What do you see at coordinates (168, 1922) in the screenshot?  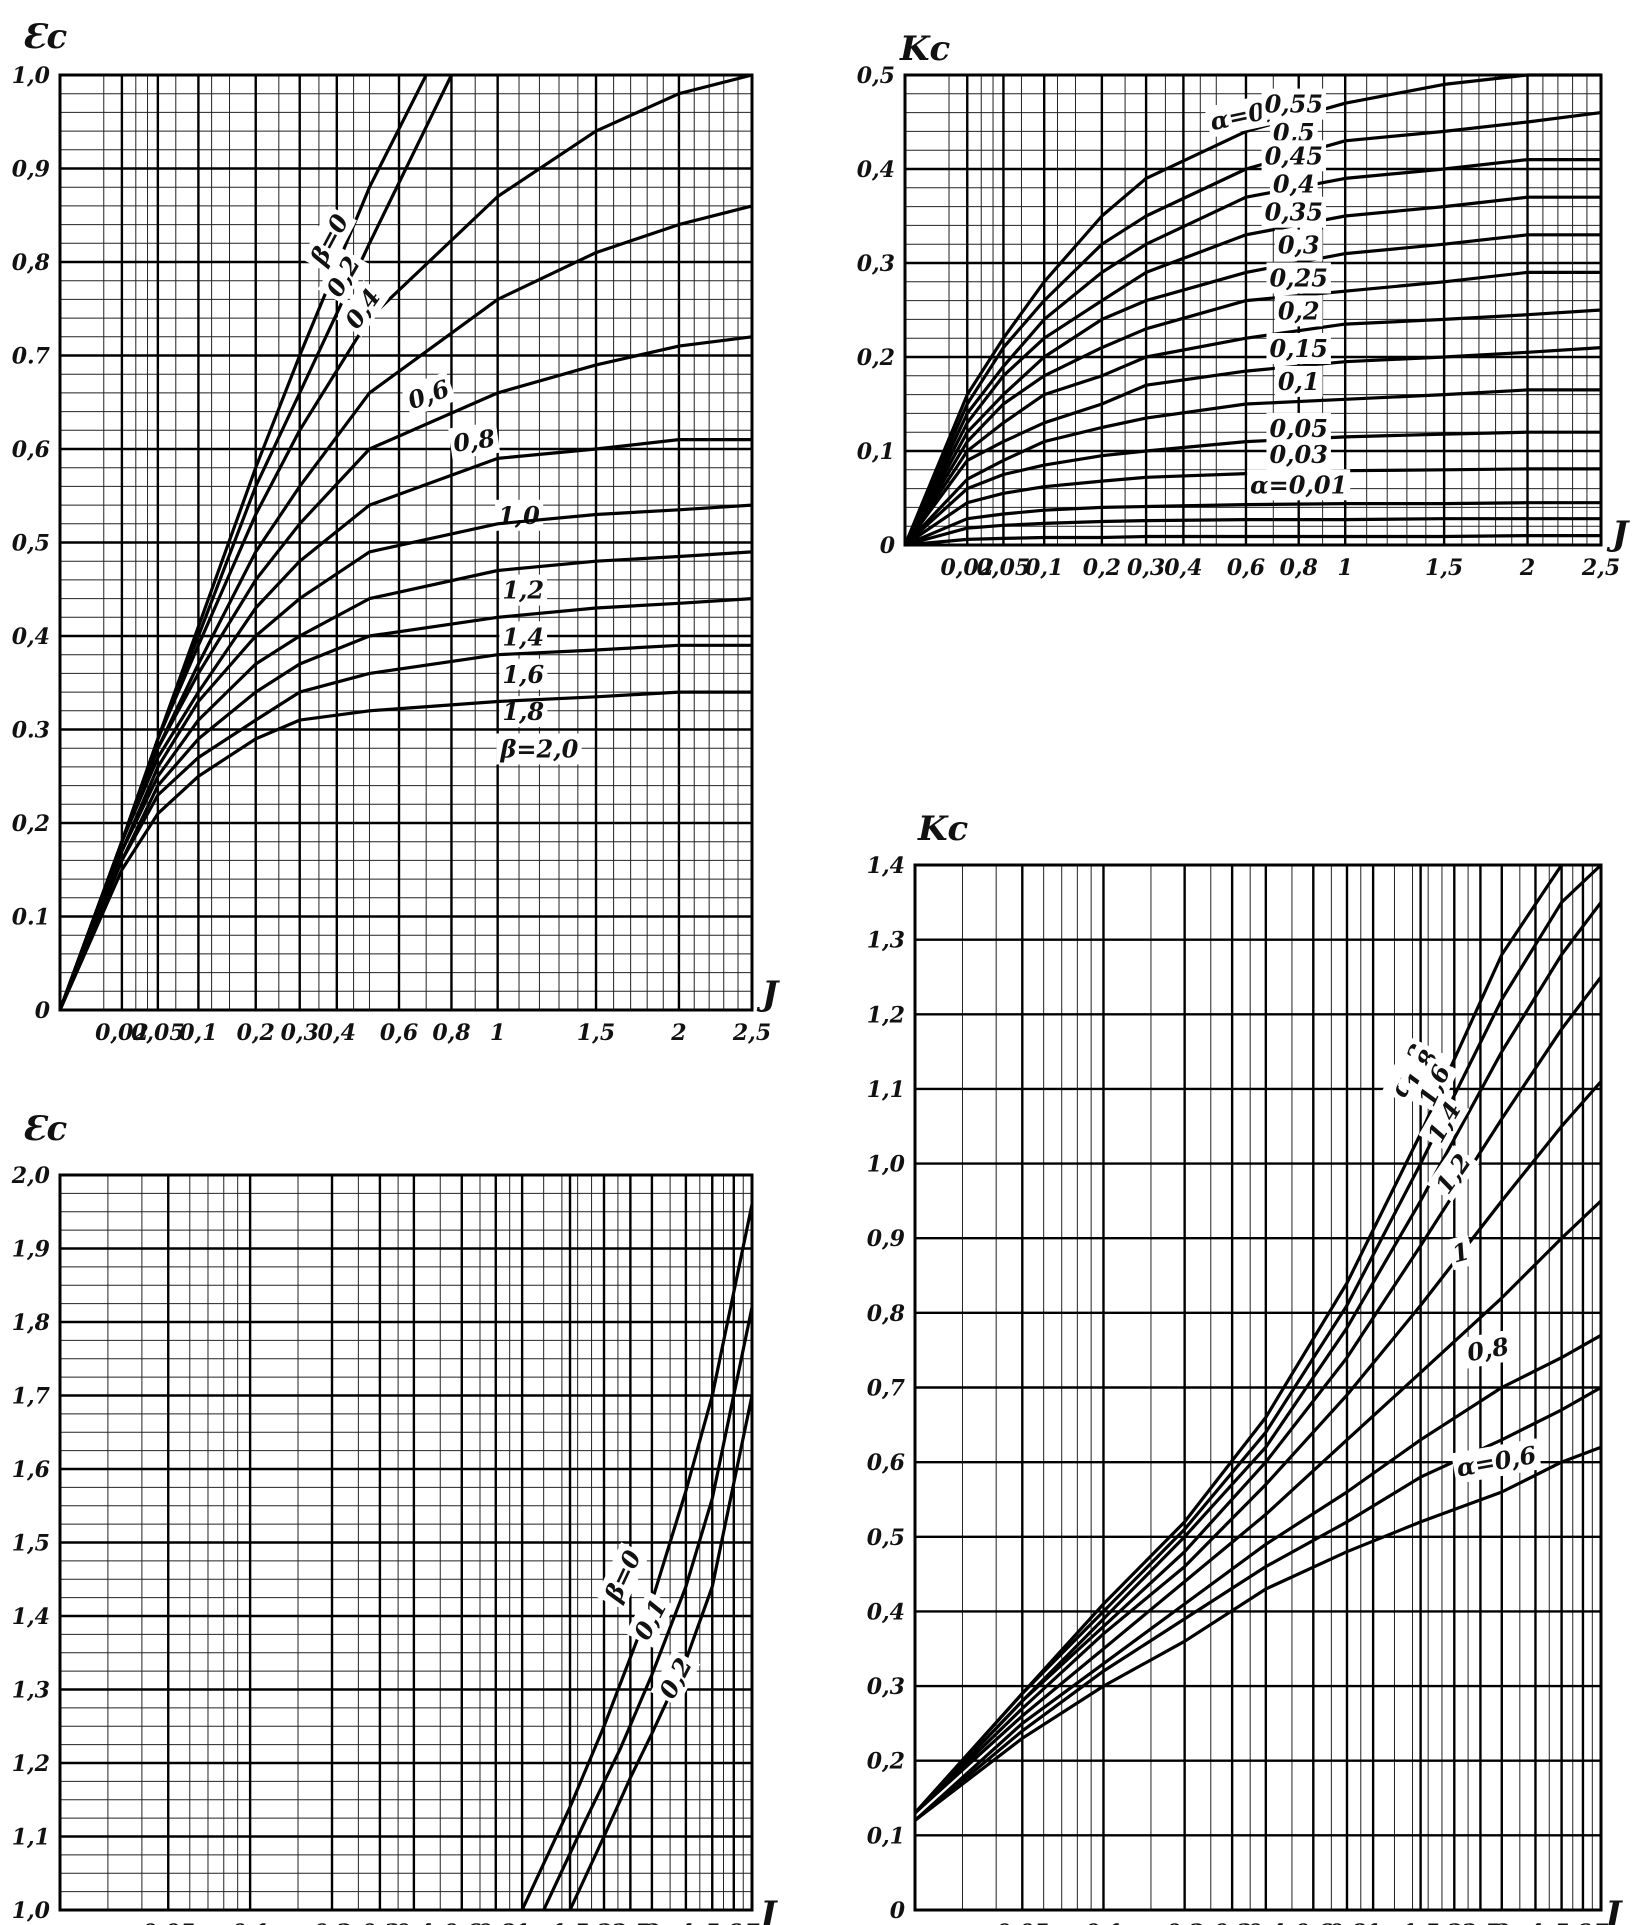 I see `ec-high-x-tick-label: 0,05` at bounding box center [168, 1922].